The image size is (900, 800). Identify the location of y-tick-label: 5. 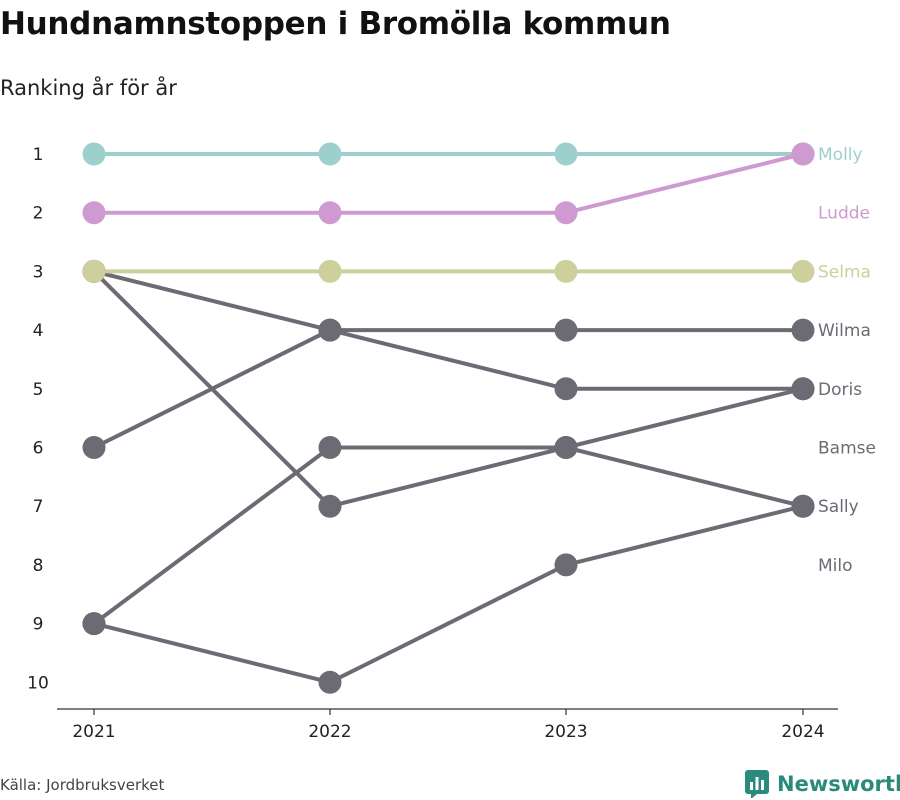
(38, 390).